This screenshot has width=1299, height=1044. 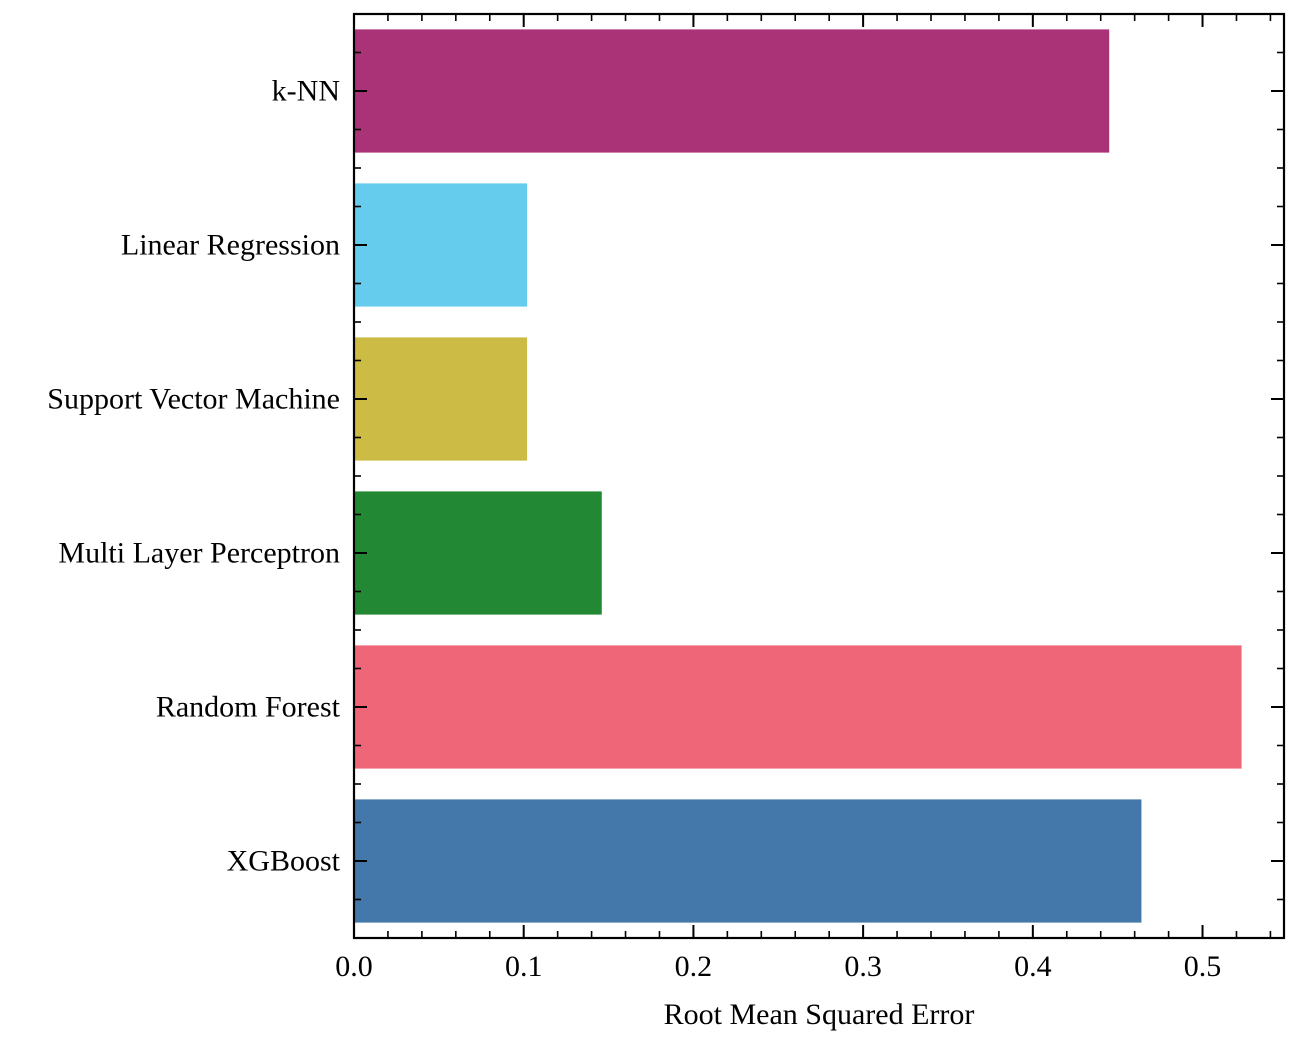 I want to click on x-tick-label: 0.0, so click(x=354, y=966).